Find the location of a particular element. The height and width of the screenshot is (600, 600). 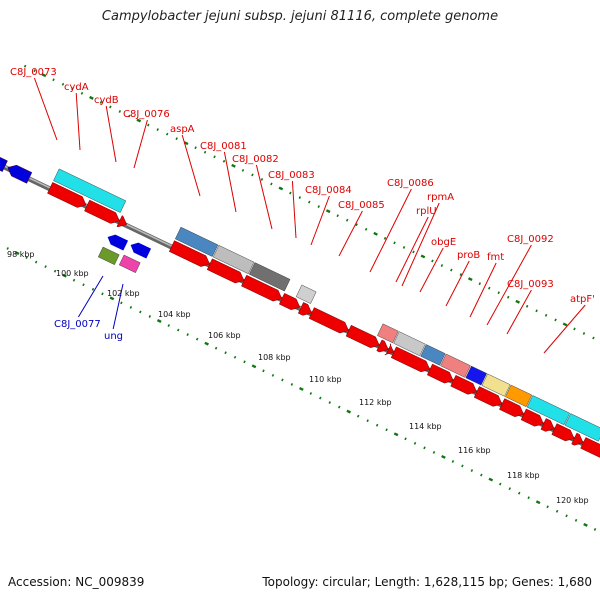

forward-gene-label: obgE is located at coordinates (443, 242).